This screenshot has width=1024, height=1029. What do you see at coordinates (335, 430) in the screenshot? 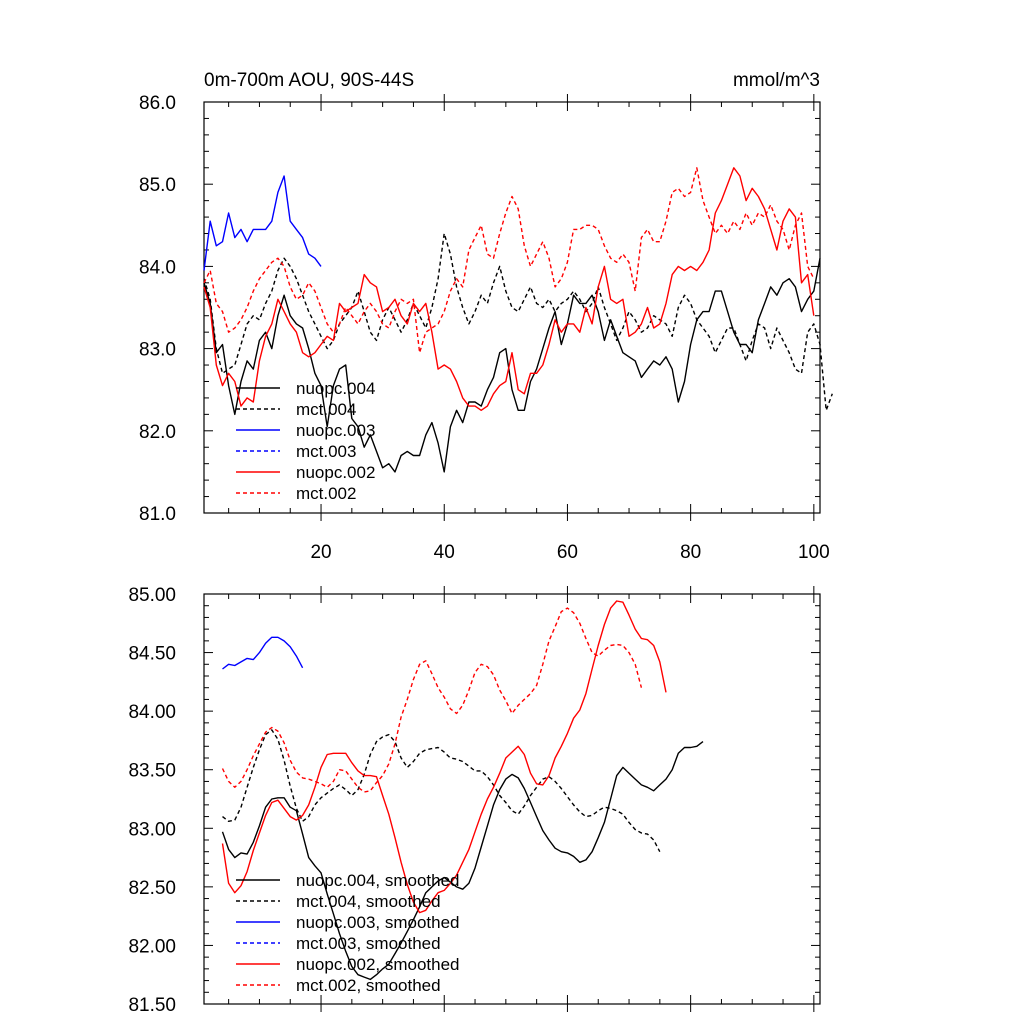
I see `legend-label: nuopc.003` at bounding box center [335, 430].